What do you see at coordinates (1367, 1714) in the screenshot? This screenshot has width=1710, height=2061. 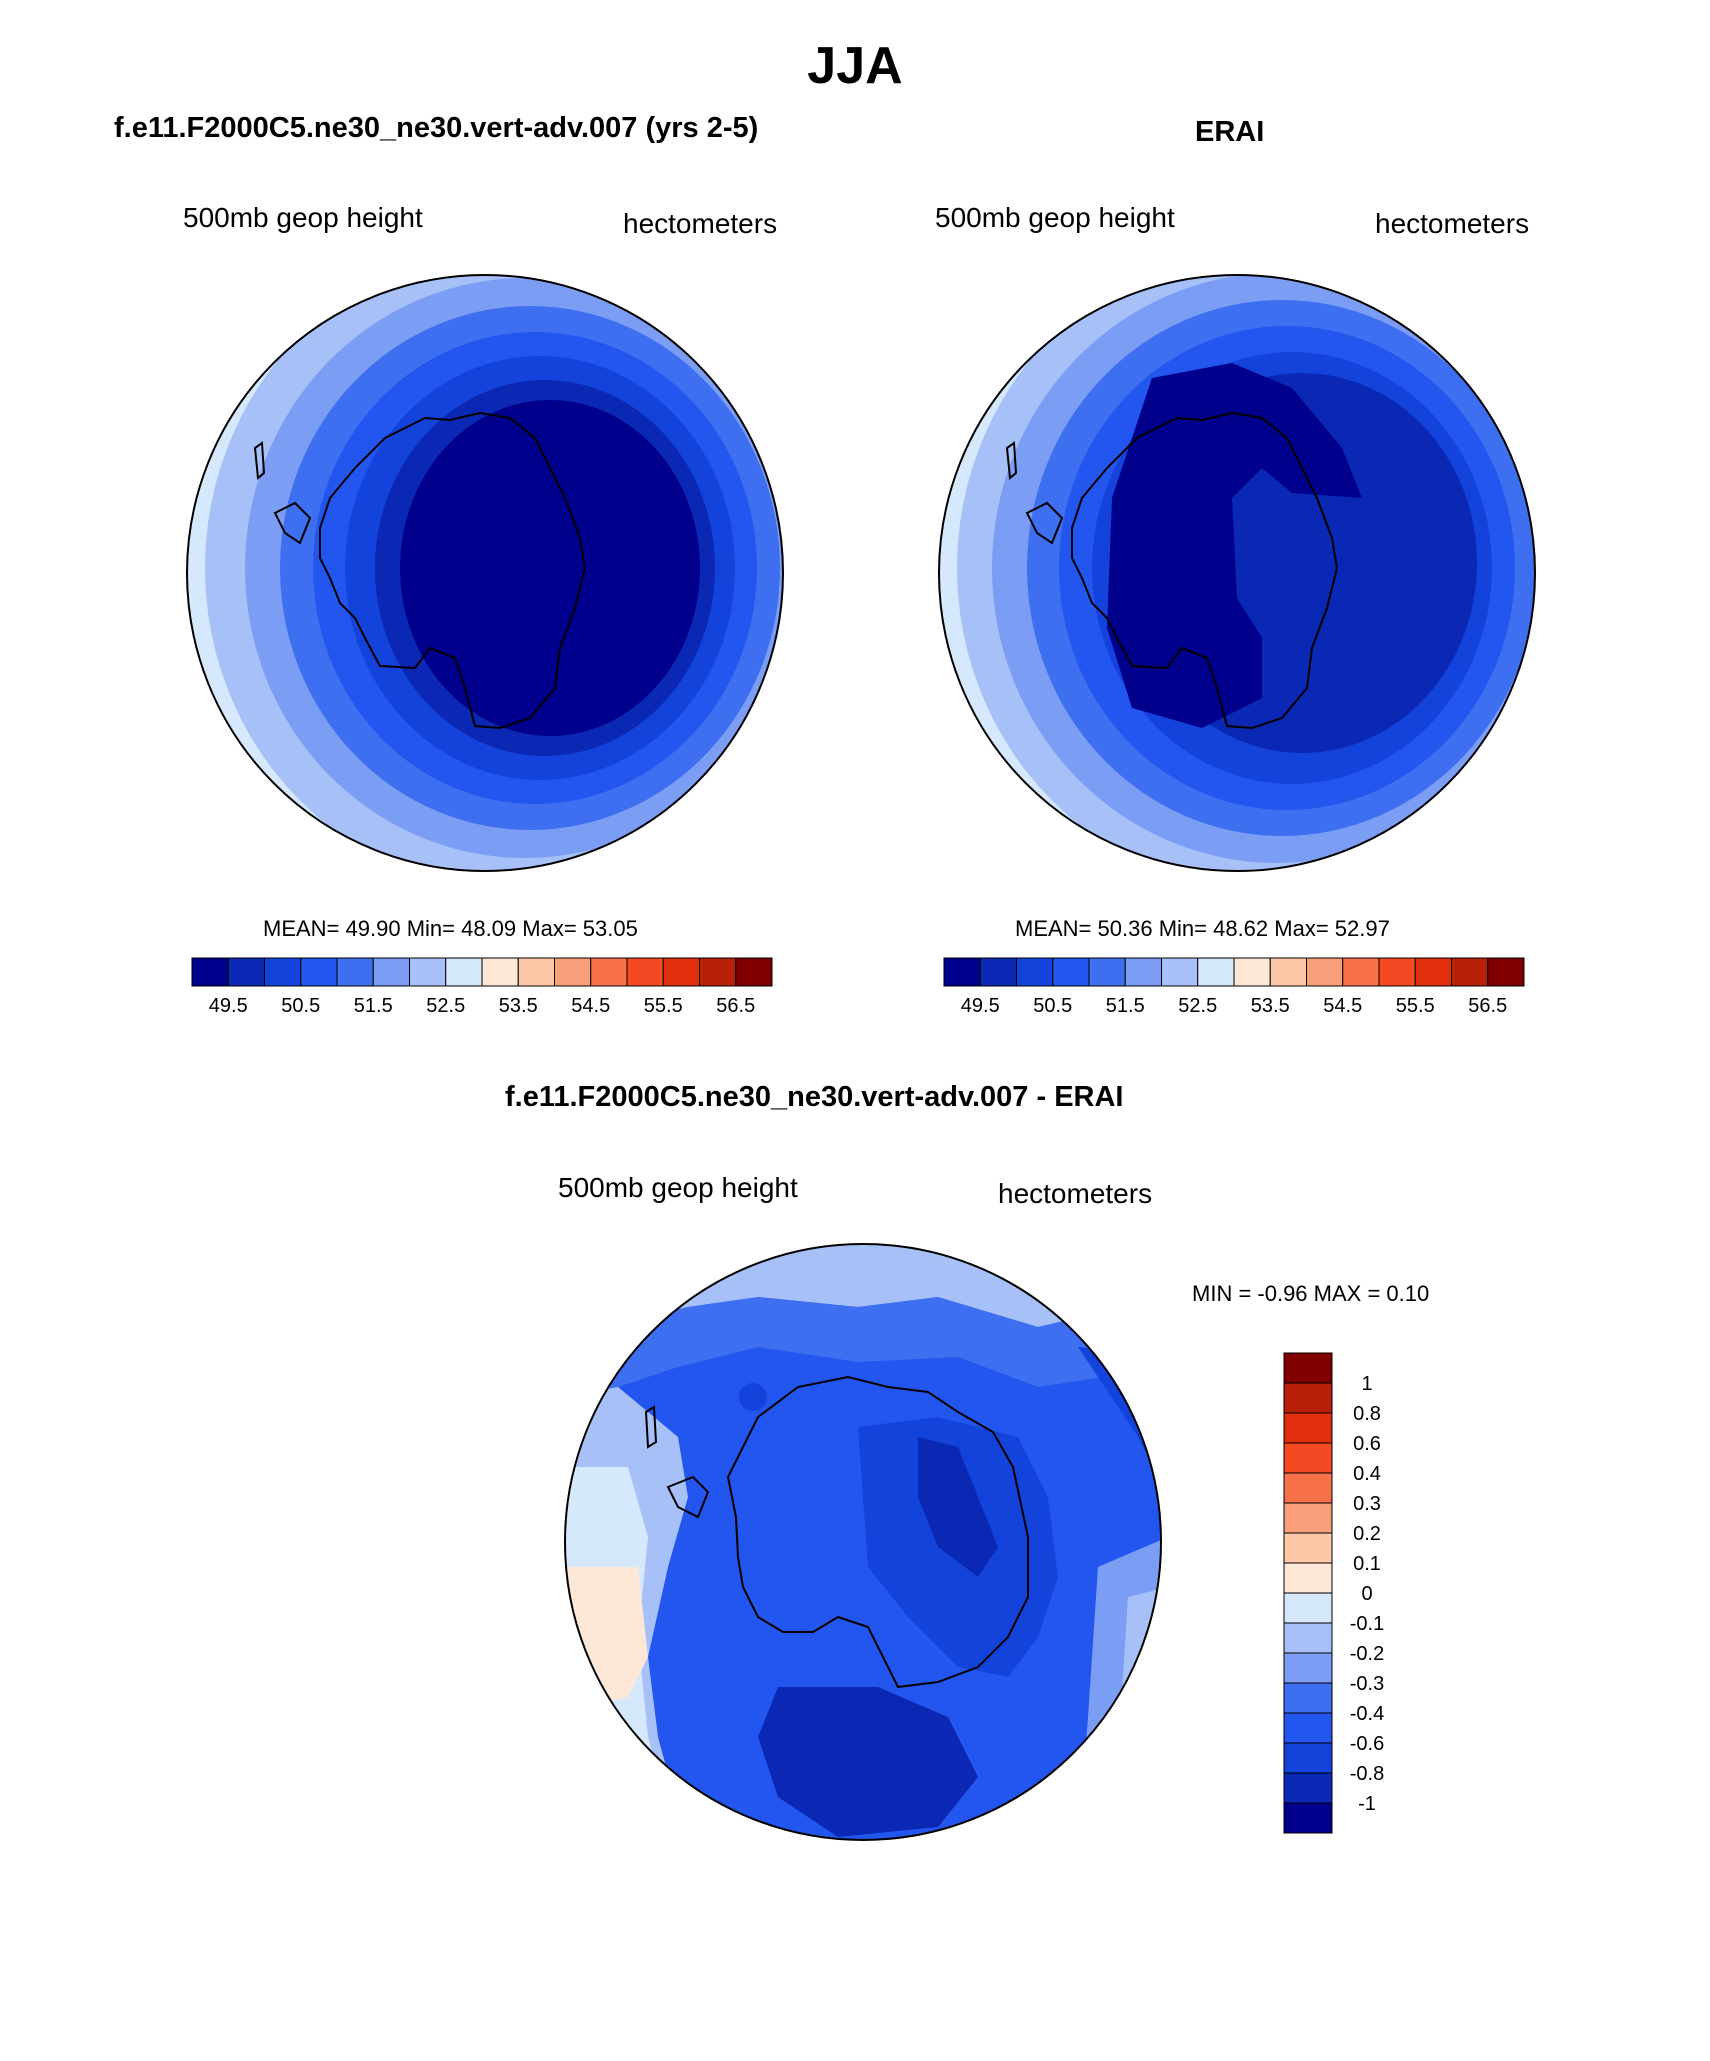 I see `panel-3-colorbar-tick: -0.4` at bounding box center [1367, 1714].